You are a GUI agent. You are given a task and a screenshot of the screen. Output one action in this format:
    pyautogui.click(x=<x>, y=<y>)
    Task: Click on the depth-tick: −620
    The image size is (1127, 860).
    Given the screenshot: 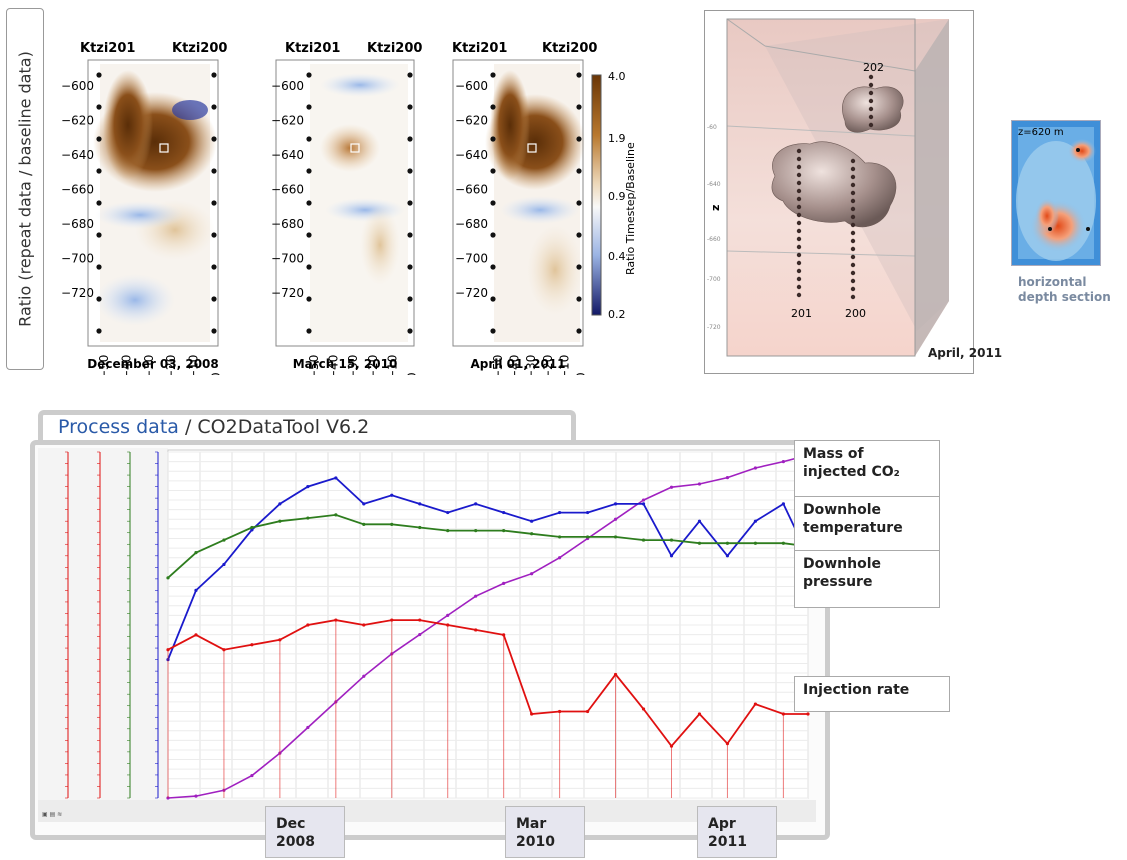 What is the action you would take?
    pyautogui.click(x=287, y=121)
    